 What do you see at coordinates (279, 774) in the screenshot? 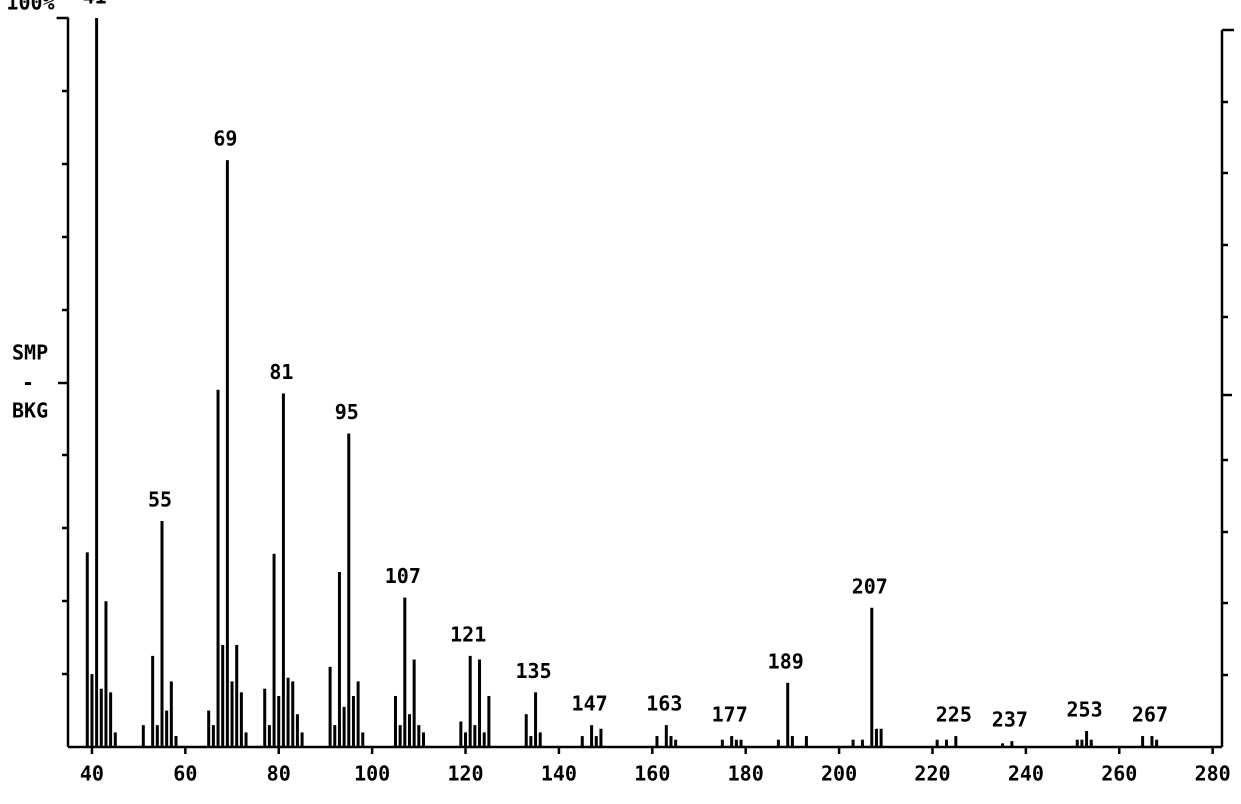
I see `x-tick-label: 80` at bounding box center [279, 774].